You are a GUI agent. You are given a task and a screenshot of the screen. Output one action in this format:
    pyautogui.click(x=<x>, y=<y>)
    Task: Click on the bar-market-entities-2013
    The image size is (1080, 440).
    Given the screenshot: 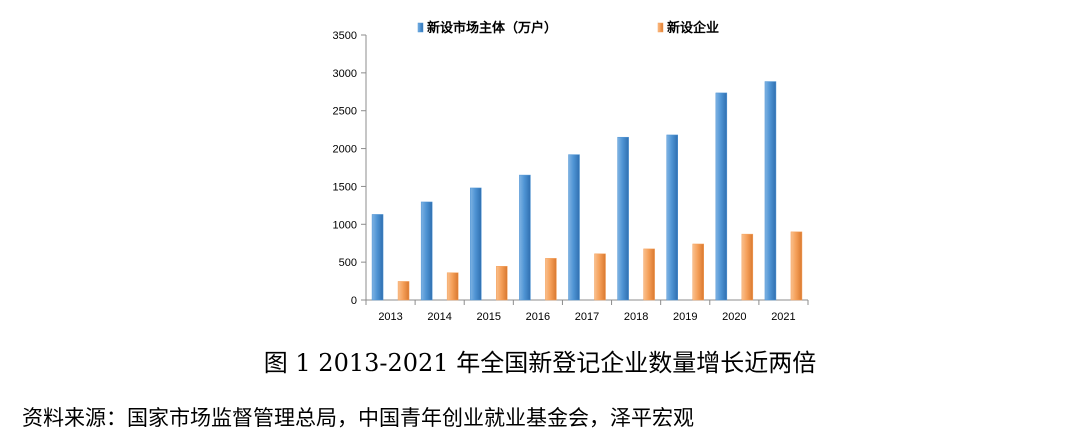 What is the action you would take?
    pyautogui.click(x=377, y=257)
    